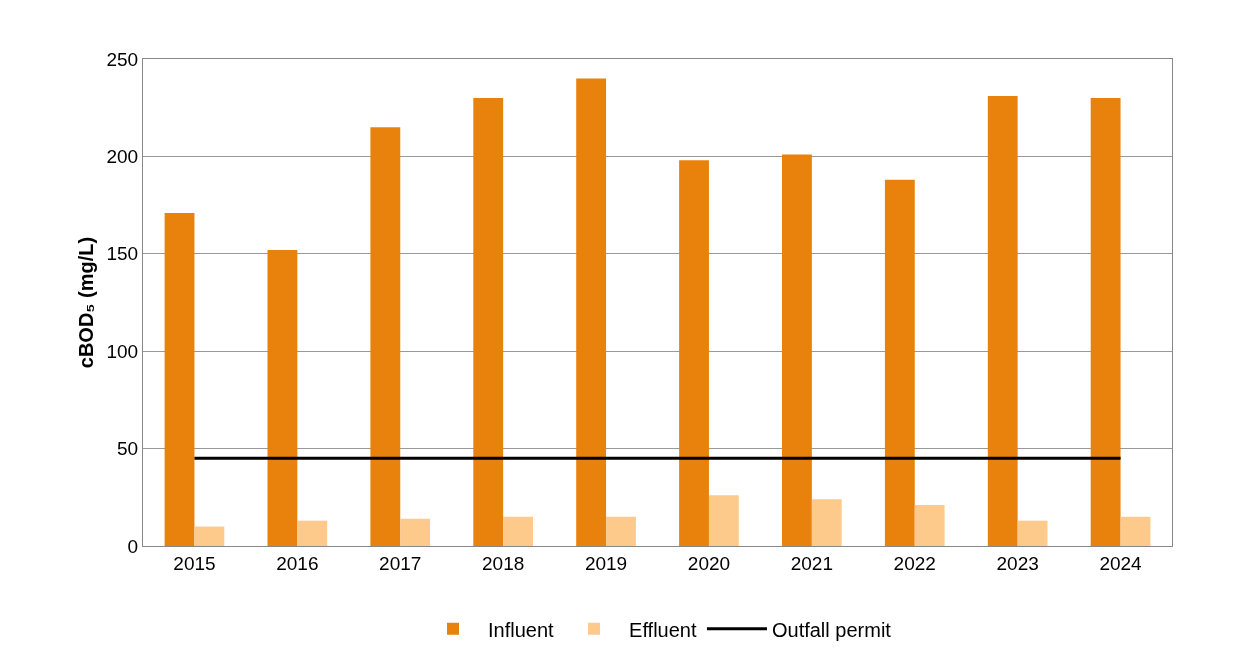  What do you see at coordinates (606, 563) in the screenshot?
I see `x-tick-label: 2019` at bounding box center [606, 563].